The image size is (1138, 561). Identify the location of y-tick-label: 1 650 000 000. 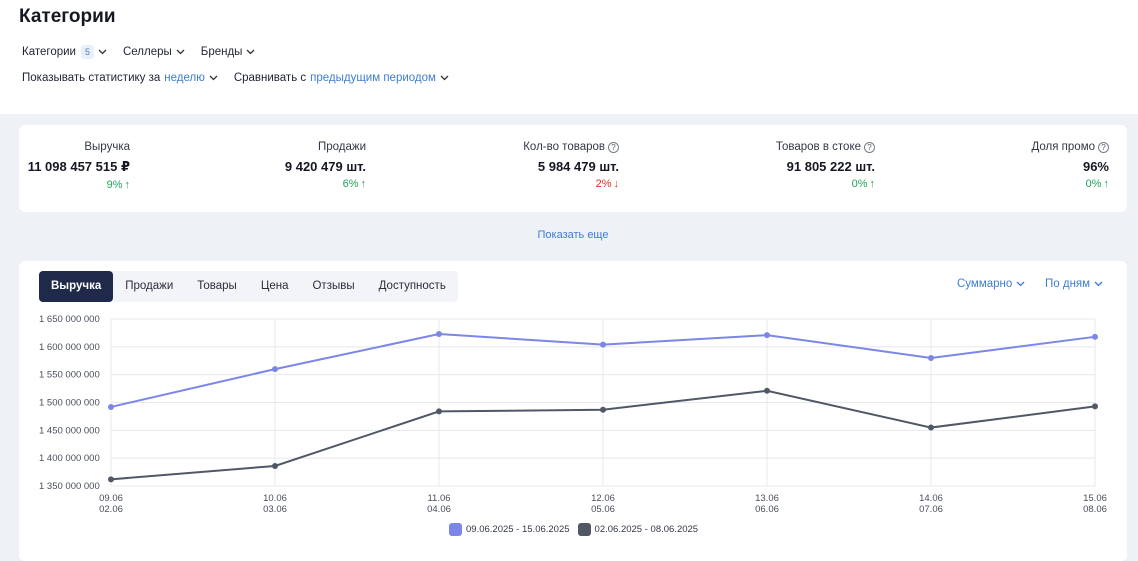
(69, 319).